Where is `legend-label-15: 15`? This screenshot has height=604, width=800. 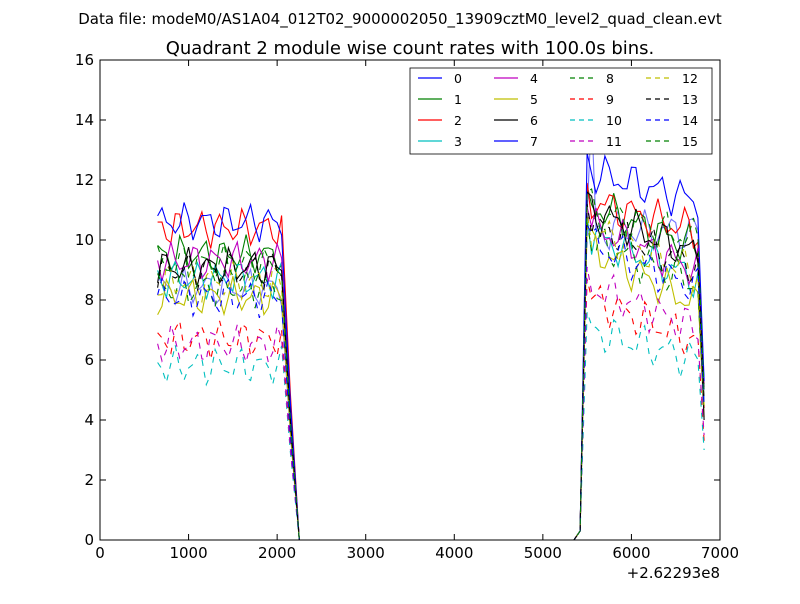
legend-label-15: 15 is located at coordinates (690, 141).